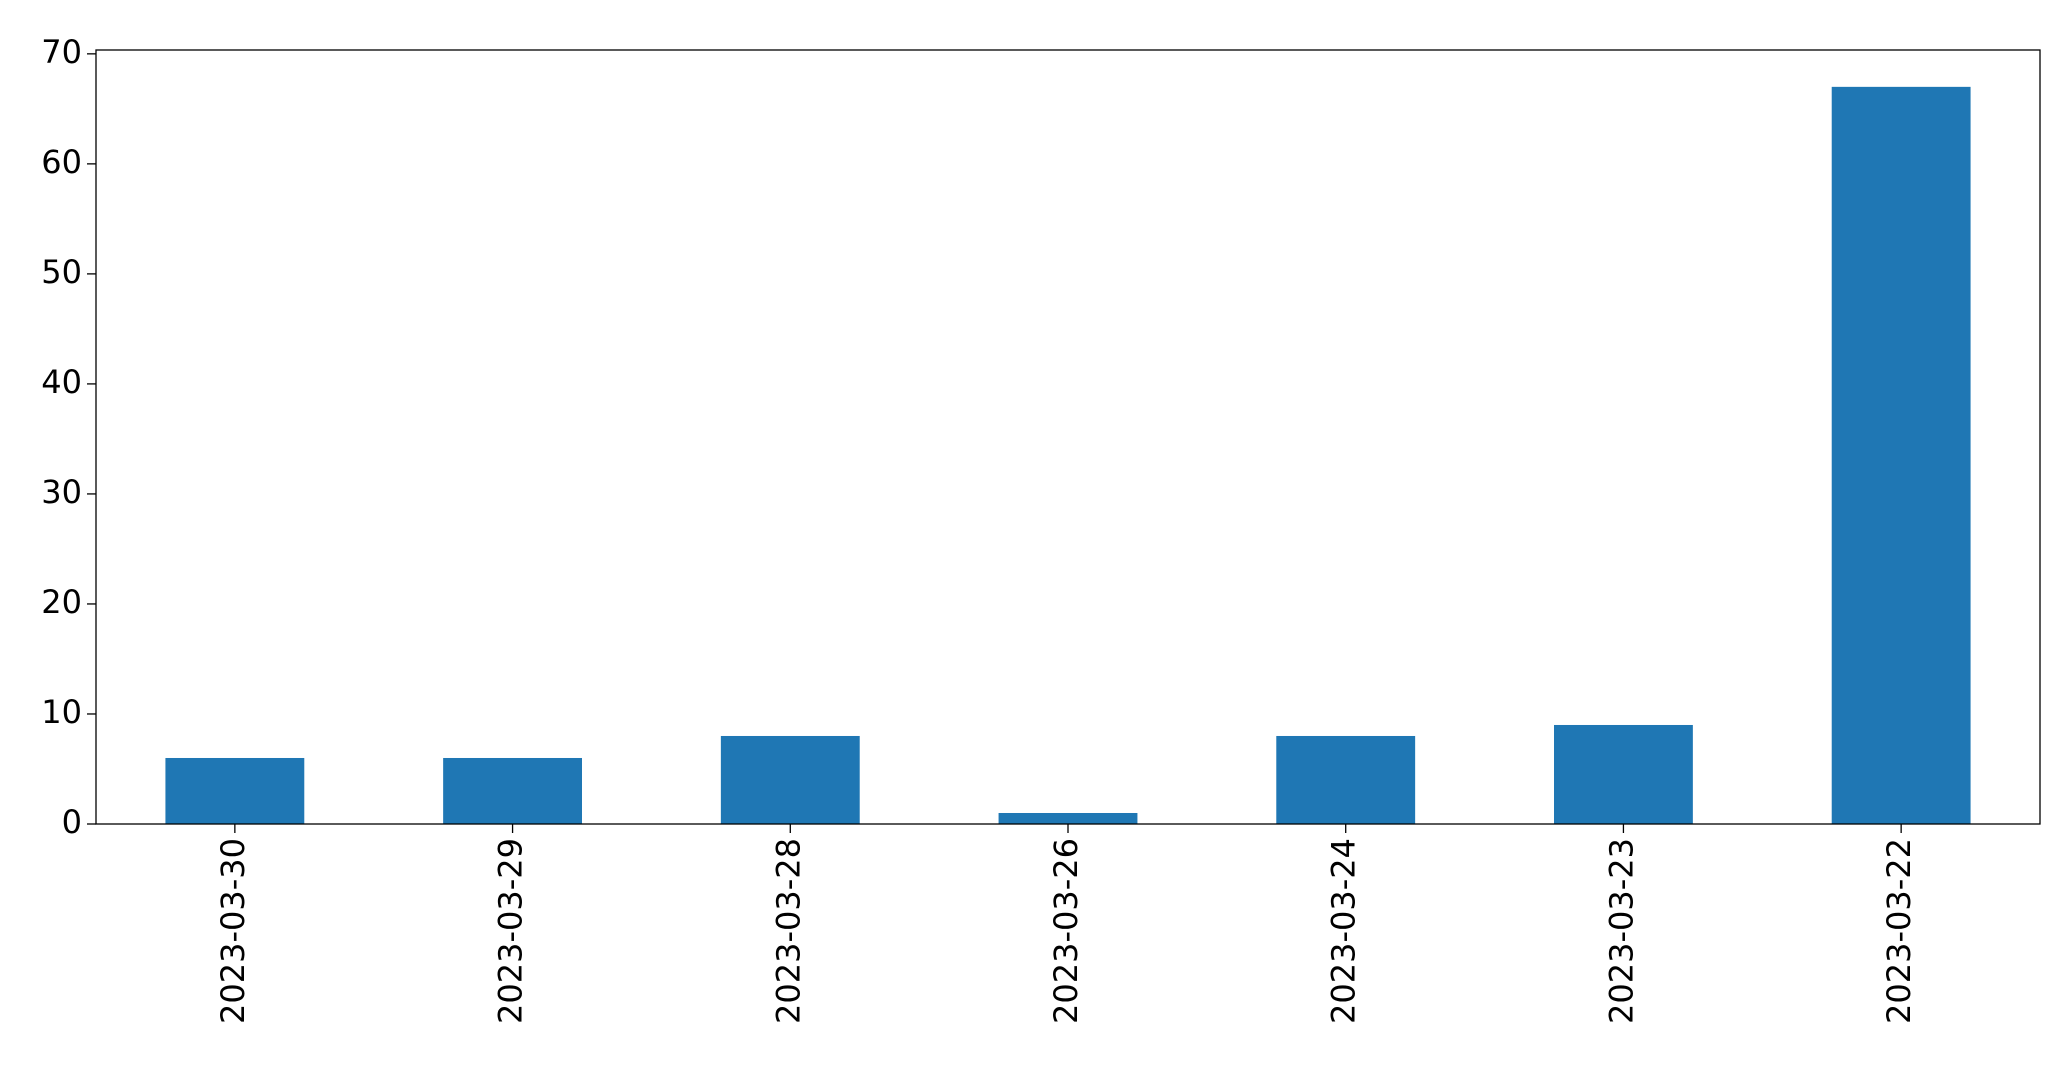 The height and width of the screenshot is (1071, 2071). What do you see at coordinates (61, 602) in the screenshot?
I see `y-tick-label: 20` at bounding box center [61, 602].